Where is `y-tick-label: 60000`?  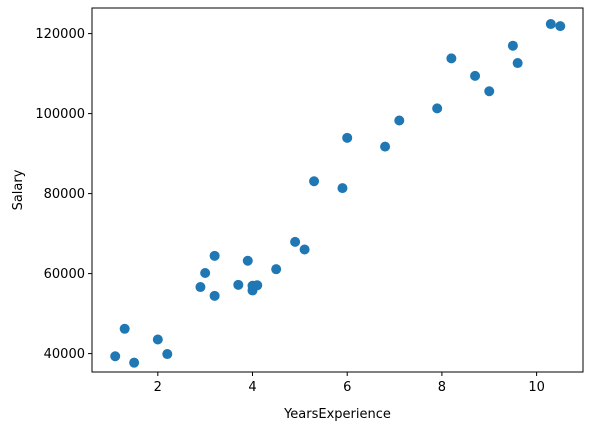 y-tick-label: 60000 is located at coordinates (64, 274).